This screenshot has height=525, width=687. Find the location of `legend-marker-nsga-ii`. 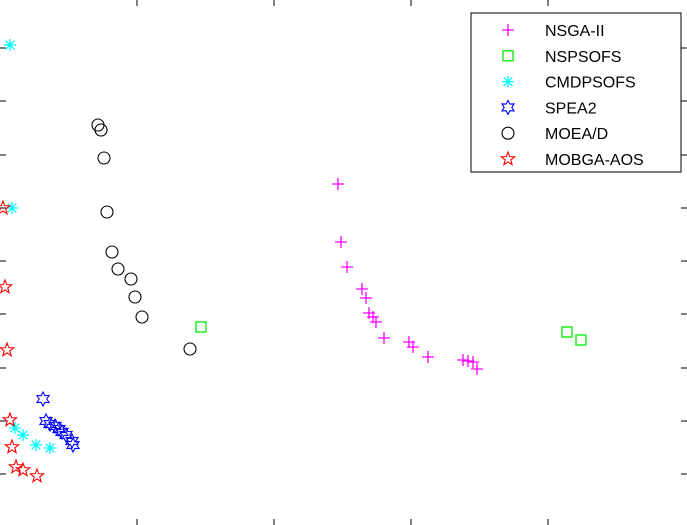

legend-marker-nsga-ii is located at coordinates (508, 30).